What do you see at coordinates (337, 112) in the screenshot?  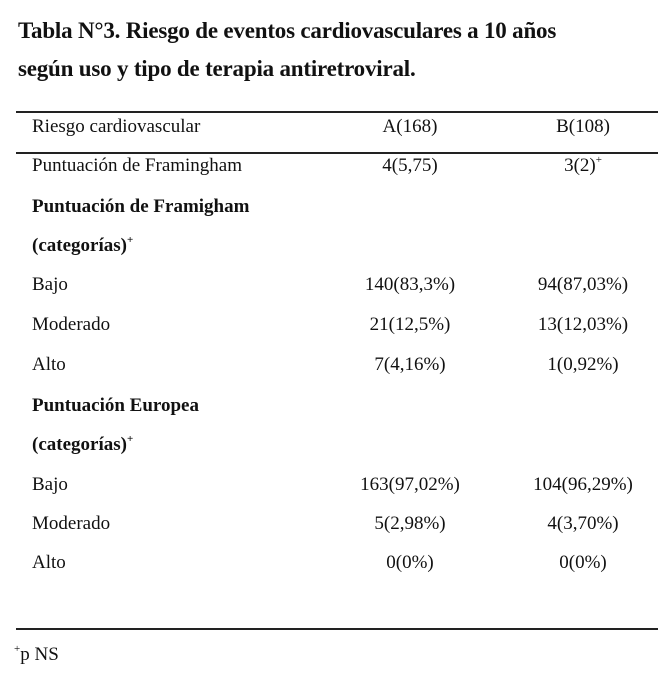 I see `table-top-rule` at bounding box center [337, 112].